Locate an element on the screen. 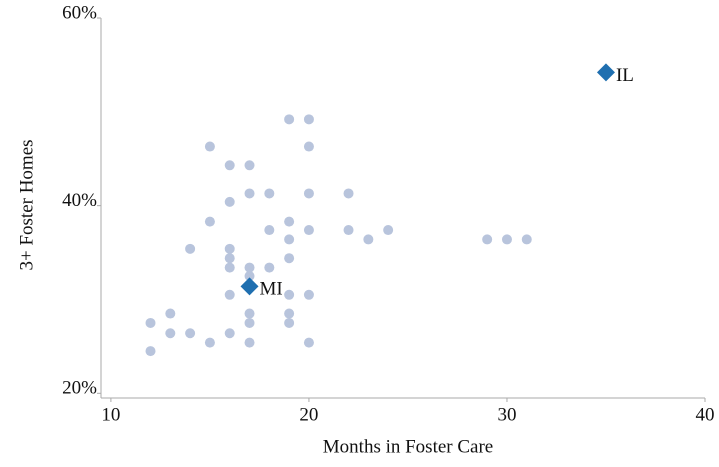  x-tick-label: 10 is located at coordinates (110, 414).